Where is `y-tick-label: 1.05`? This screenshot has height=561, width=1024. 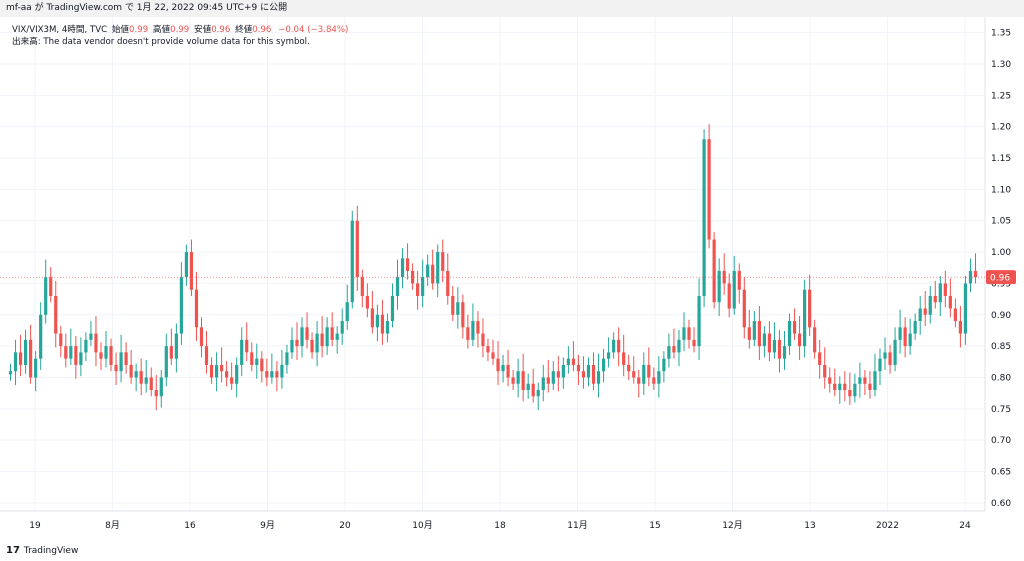 y-tick-label: 1.05 is located at coordinates (1001, 222).